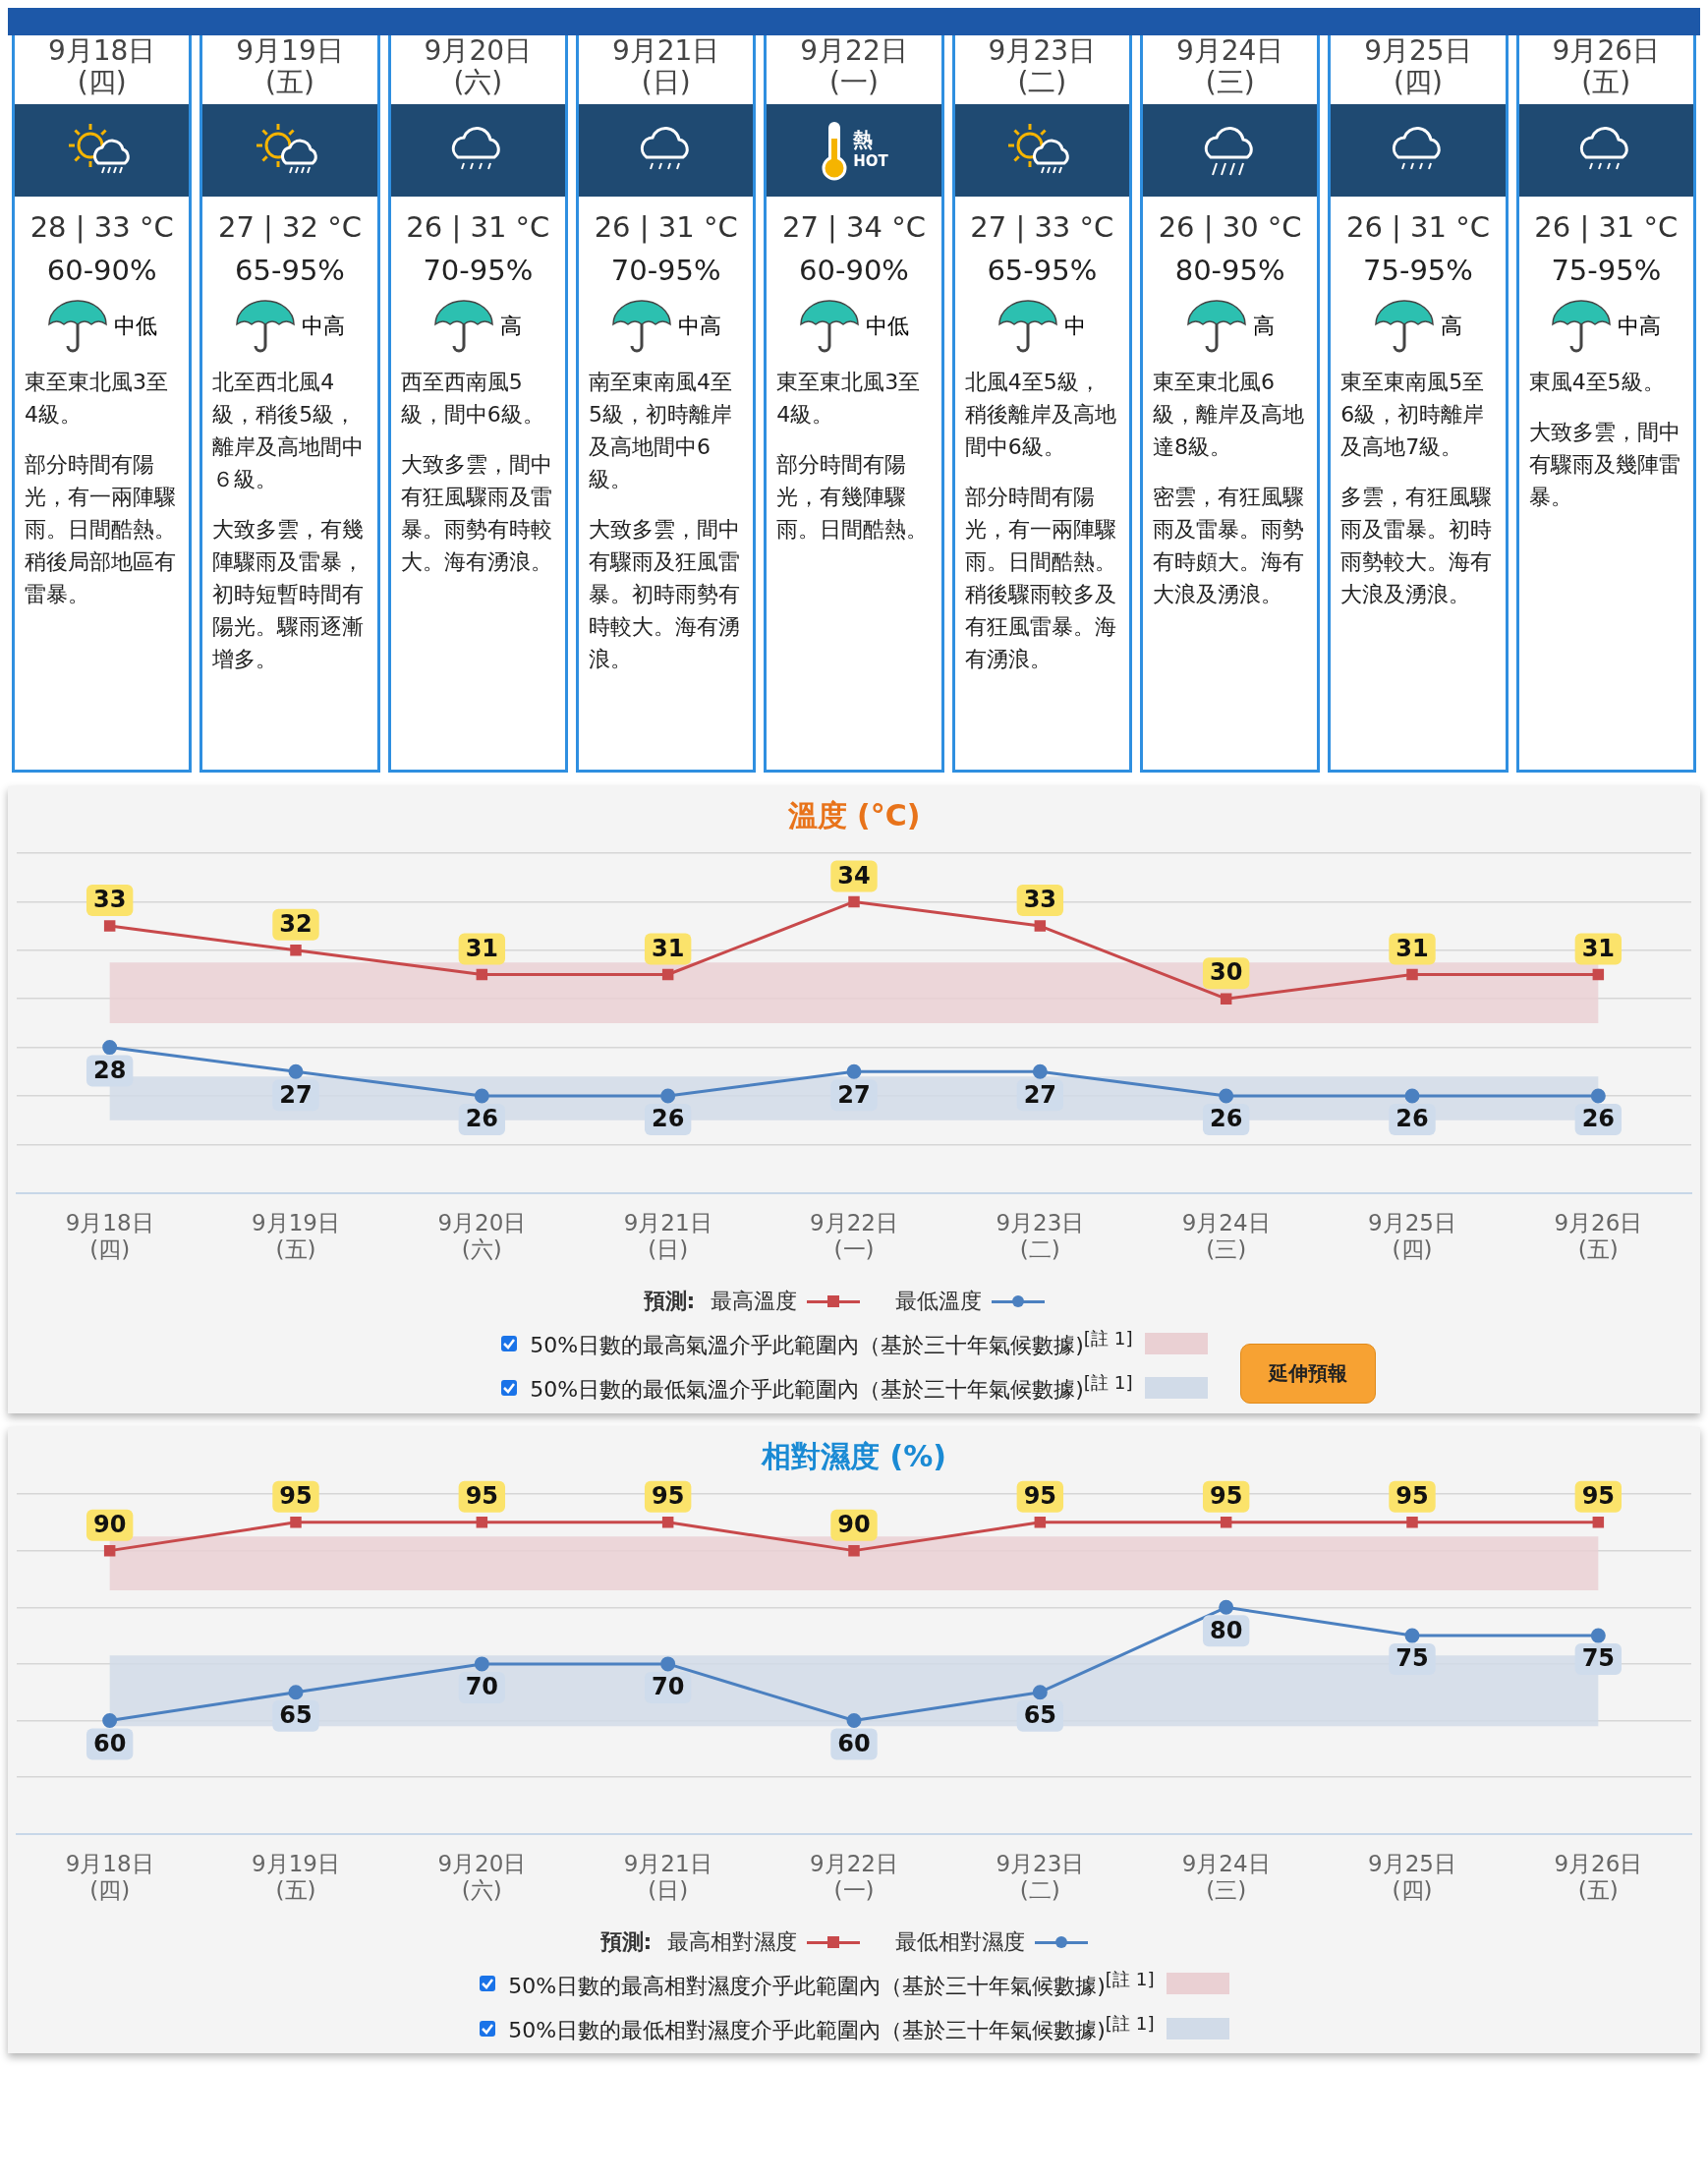 Image resolution: width=1708 pixels, height=2183 pixels. Describe the element at coordinates (854, 1743) in the screenshot. I see `data-label: 60` at that location.